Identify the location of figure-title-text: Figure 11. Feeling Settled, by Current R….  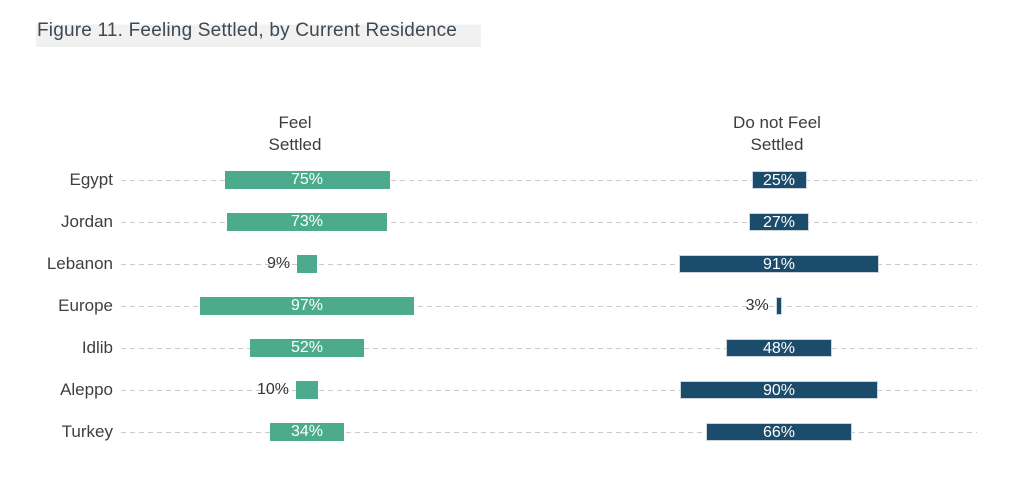
(259, 32).